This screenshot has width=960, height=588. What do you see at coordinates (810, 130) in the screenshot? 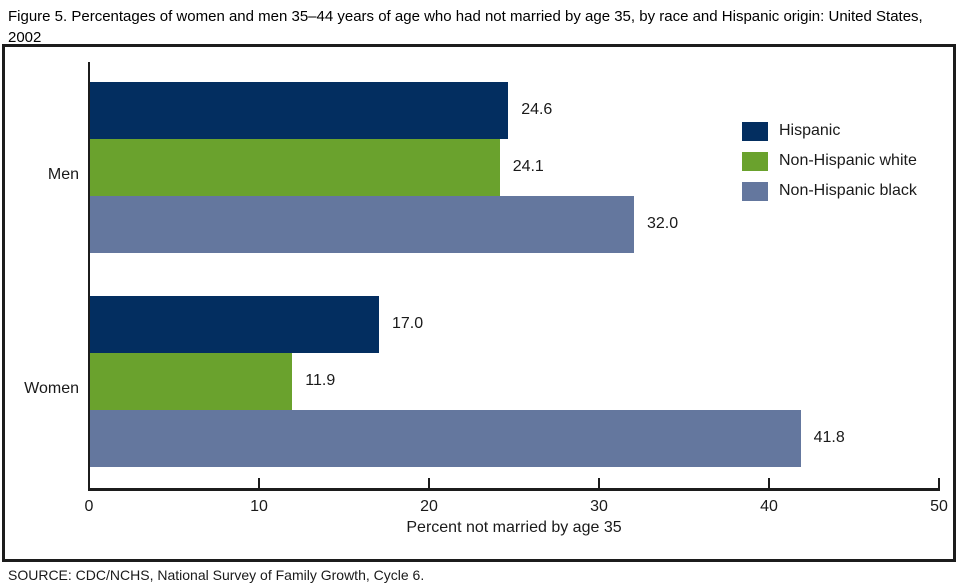
I see `legend-label: Hispanic` at bounding box center [810, 130].